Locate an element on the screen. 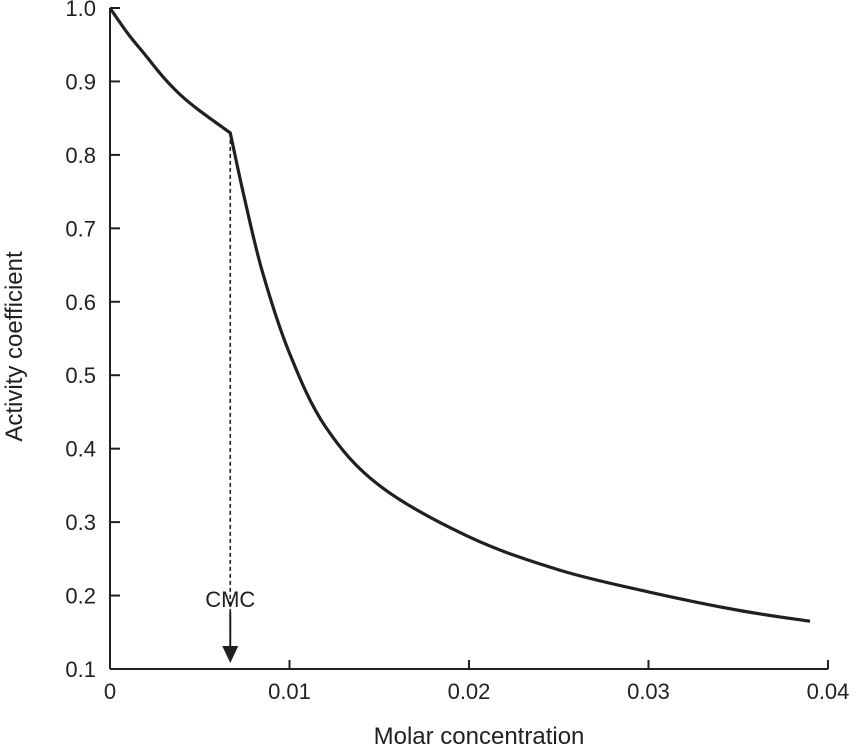 The image size is (863, 751). x-tick-label: 0.04 is located at coordinates (828, 691).